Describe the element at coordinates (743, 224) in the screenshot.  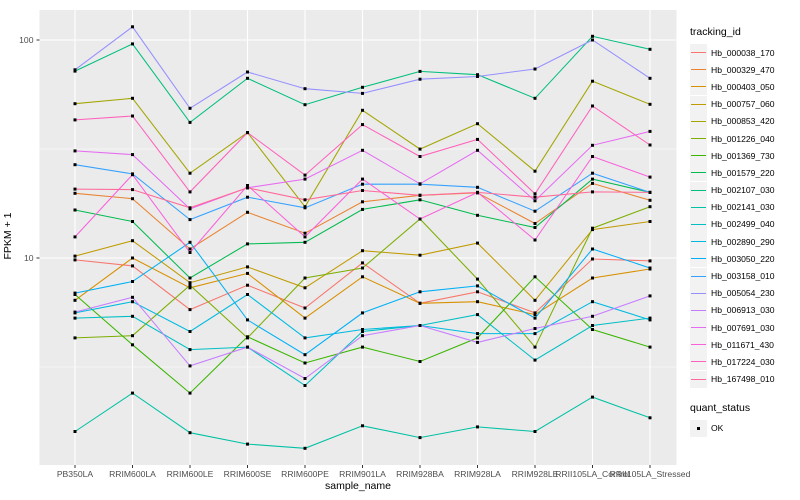
I see `legend-entry-label: Hb_002499_040` at that location.